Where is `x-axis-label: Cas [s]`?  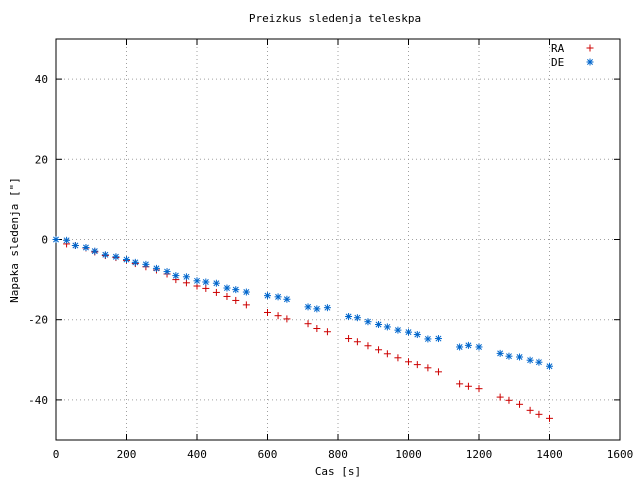
x-axis-label: Cas [s] is located at coordinates (338, 471).